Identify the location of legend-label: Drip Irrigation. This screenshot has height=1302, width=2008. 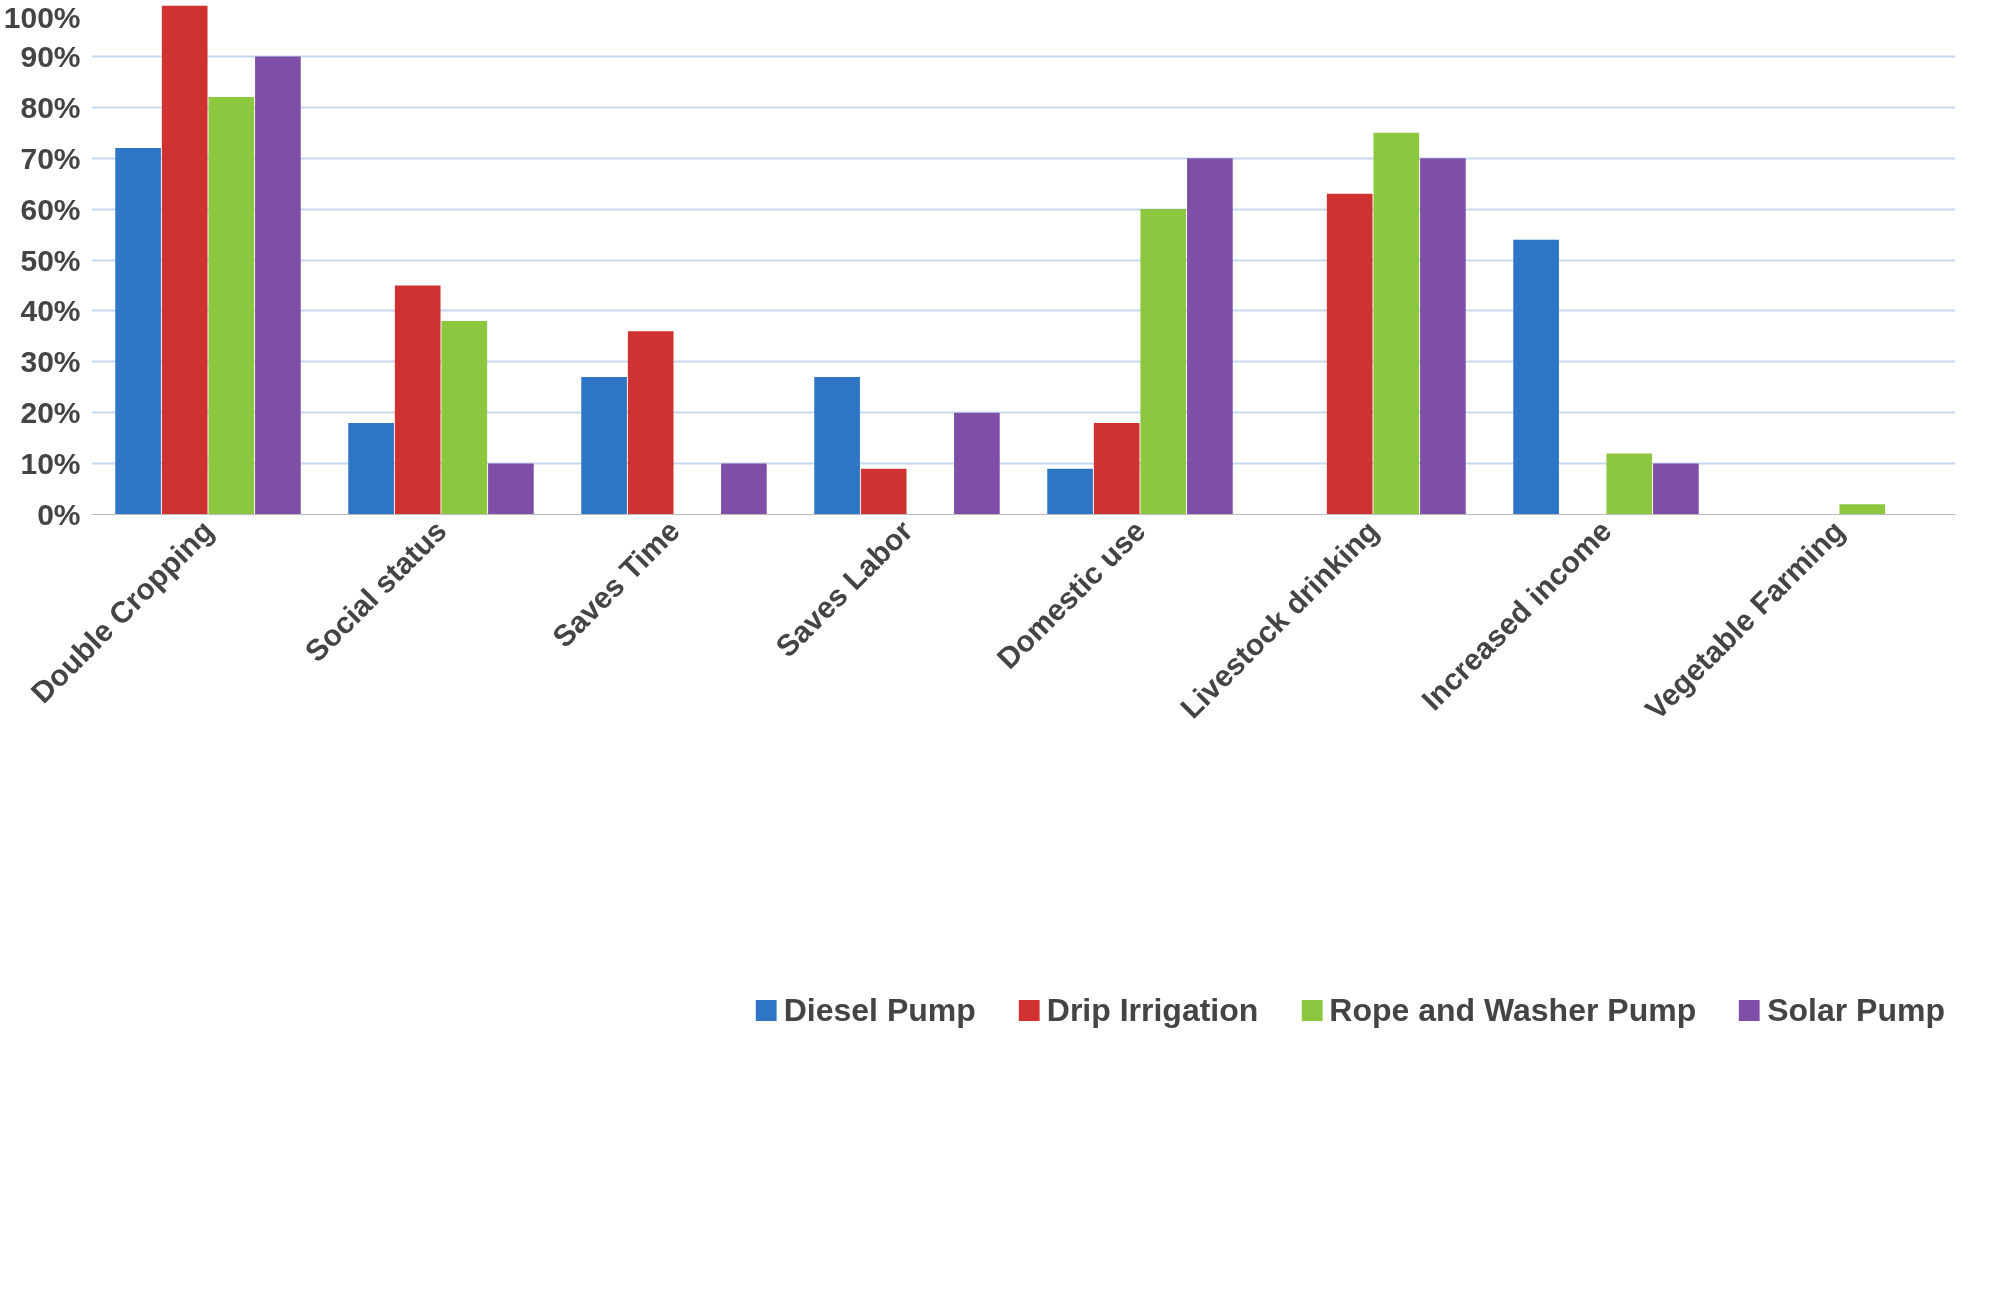
(1152, 1010).